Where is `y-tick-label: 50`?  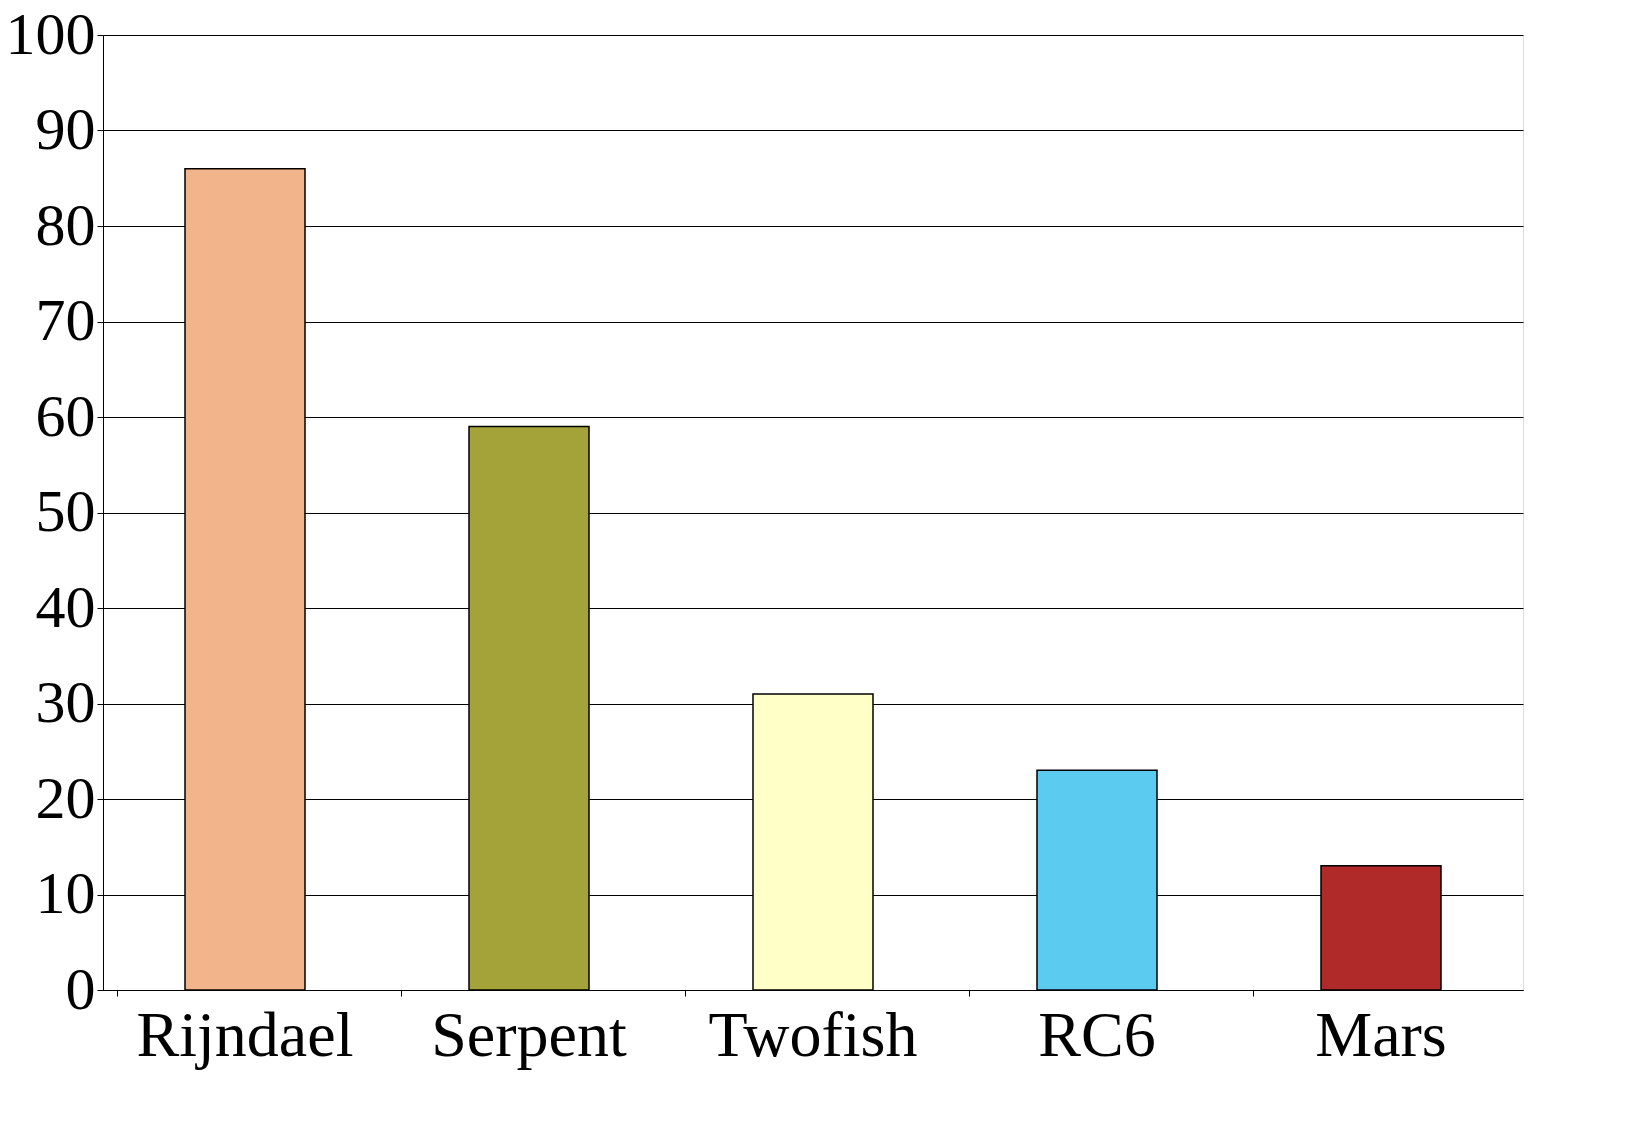 y-tick-label: 50 is located at coordinates (65, 511).